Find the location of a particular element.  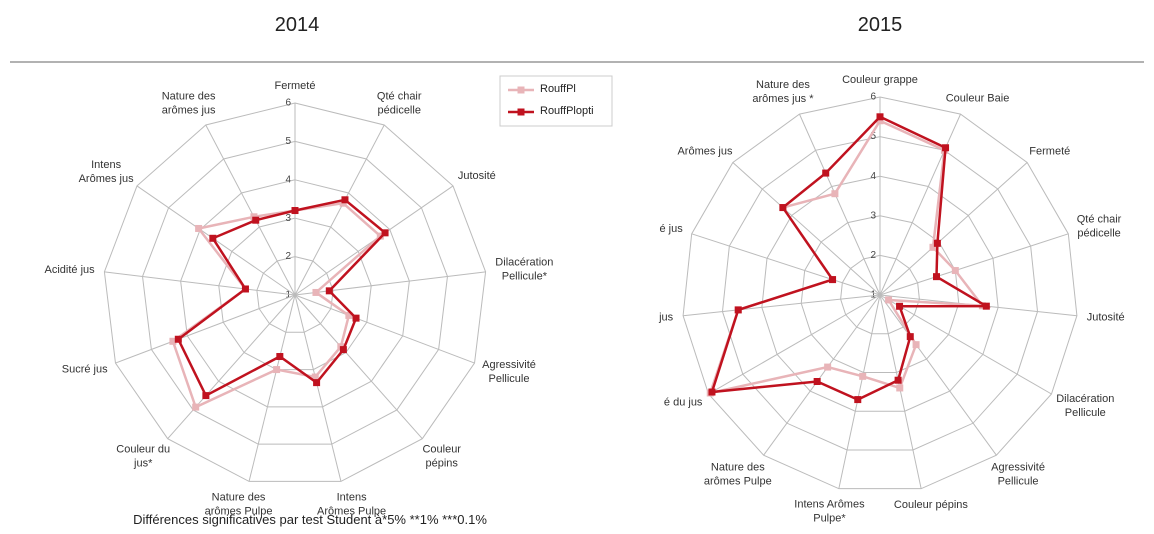

legend-marker is located at coordinates (521, 112).